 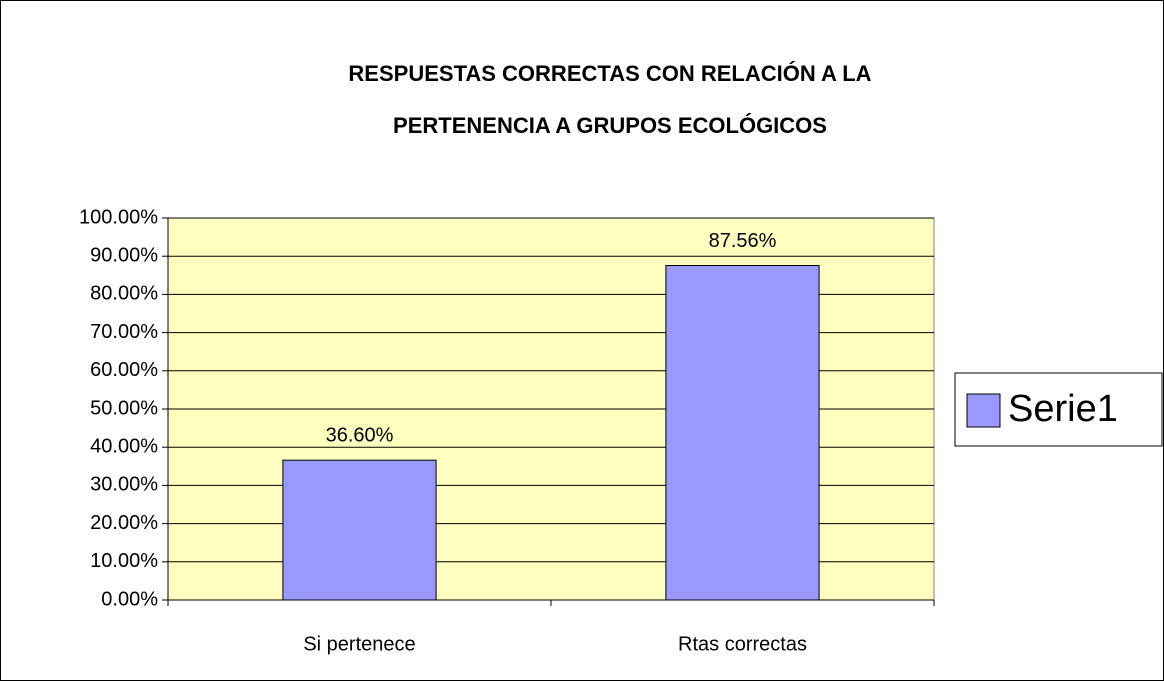 What do you see at coordinates (1063, 409) in the screenshot?
I see `legend-label: Serie1` at bounding box center [1063, 409].